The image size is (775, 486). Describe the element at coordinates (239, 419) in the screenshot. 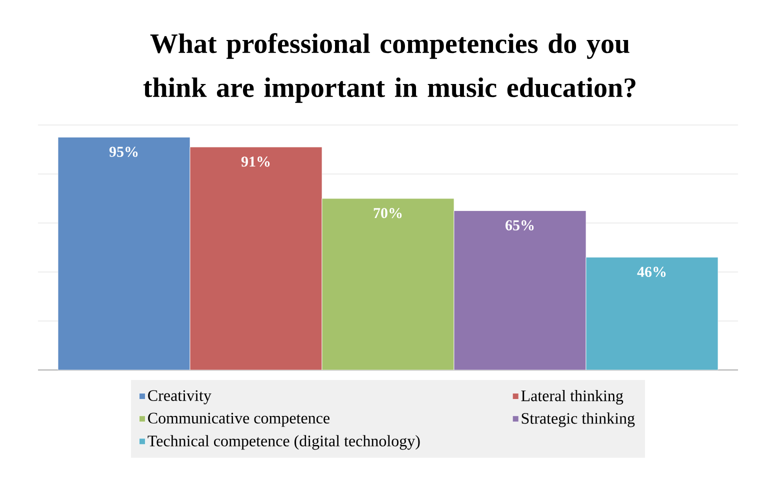

I see `legend-label: Communicative competence` at that location.